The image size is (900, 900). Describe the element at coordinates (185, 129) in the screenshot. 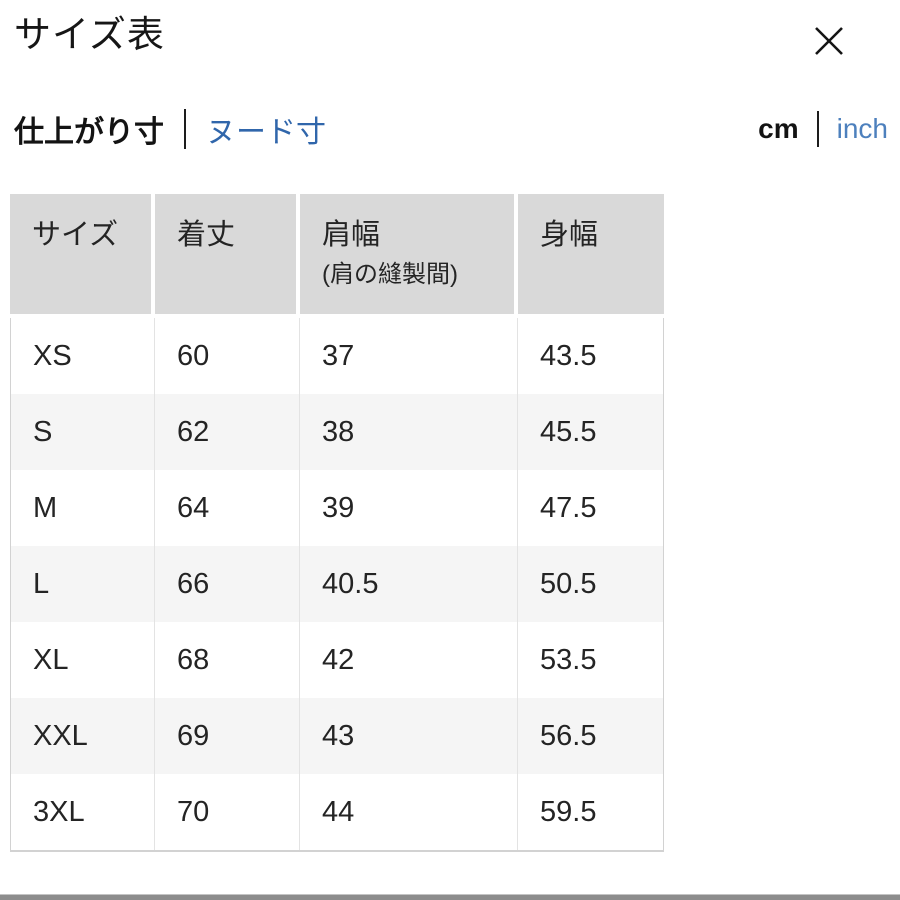

I see `tab-divider` at that location.